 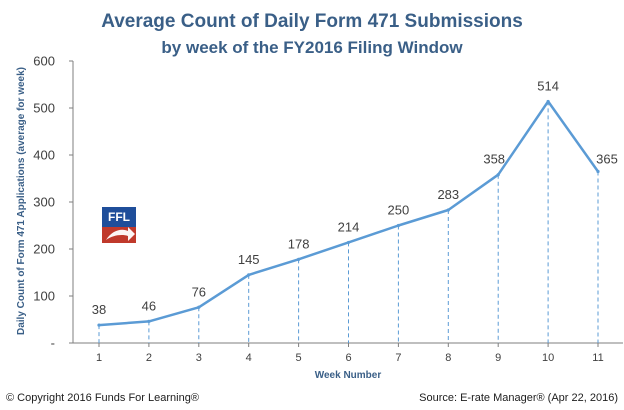 What do you see at coordinates (53, 343) in the screenshot?
I see `y-tick-label: -` at bounding box center [53, 343].